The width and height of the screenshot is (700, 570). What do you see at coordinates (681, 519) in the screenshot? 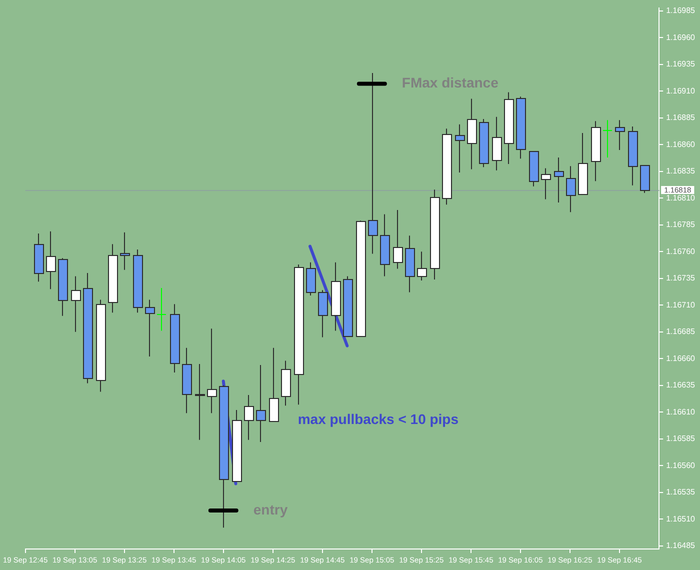
I see `y-tick-label: 1.16510` at bounding box center [681, 519].